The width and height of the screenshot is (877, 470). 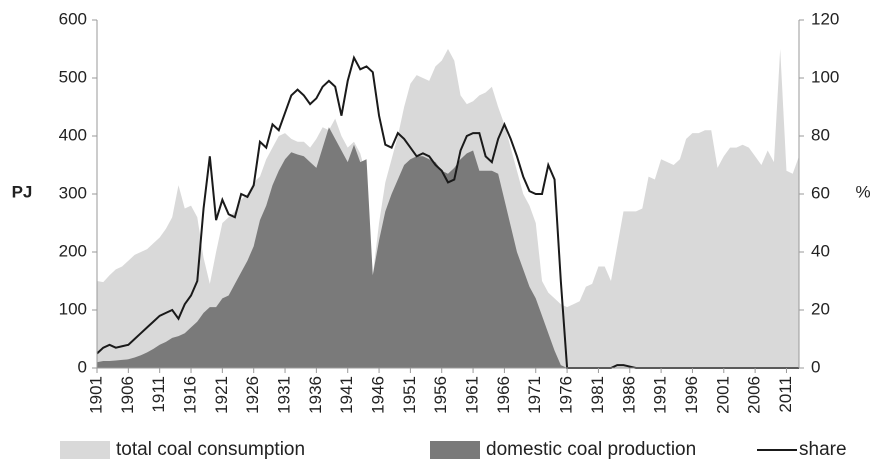 What do you see at coordinates (73, 250) in the screenshot?
I see `y-tick-label: 200` at bounding box center [73, 250].